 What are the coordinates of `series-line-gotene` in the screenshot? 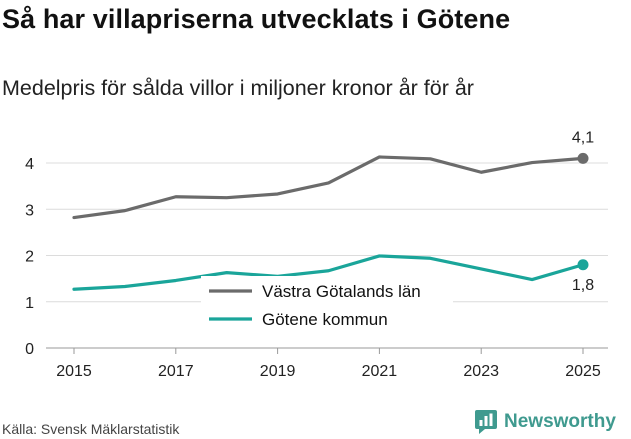 It's located at (328, 272).